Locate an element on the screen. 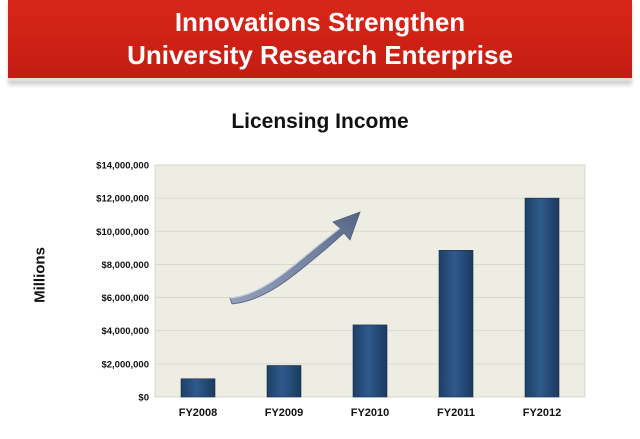  y-tick-label: $2,000,000 is located at coordinates (125, 364).